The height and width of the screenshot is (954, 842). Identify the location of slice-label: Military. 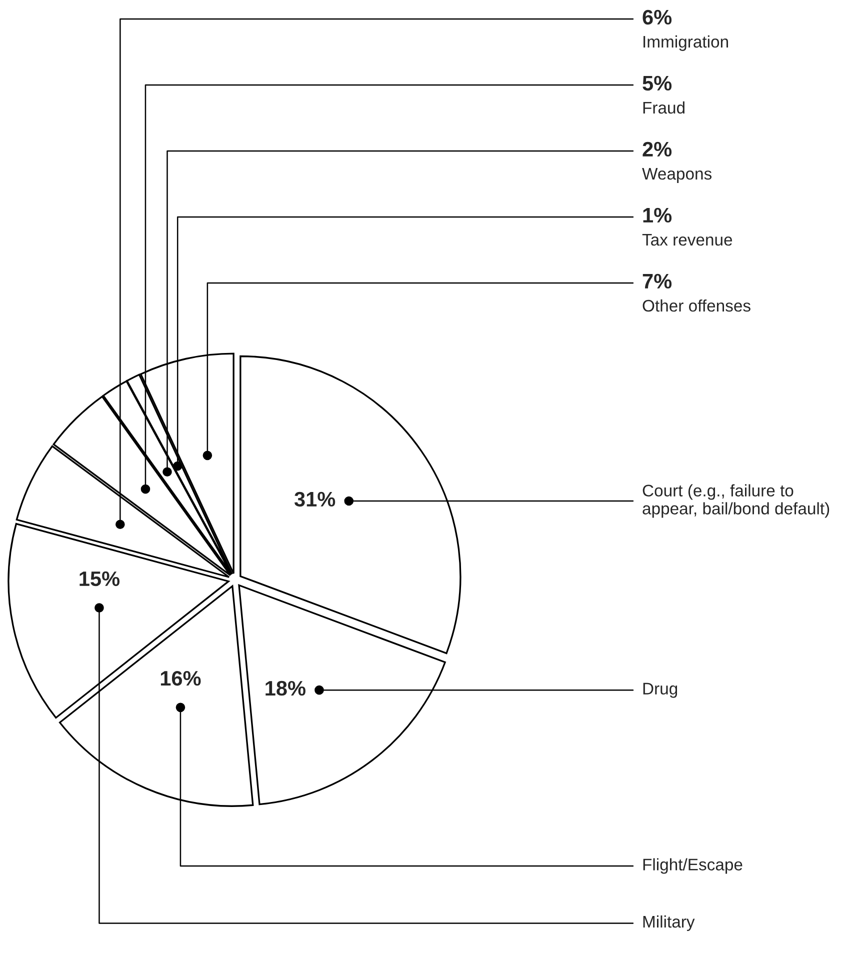
(669, 923).